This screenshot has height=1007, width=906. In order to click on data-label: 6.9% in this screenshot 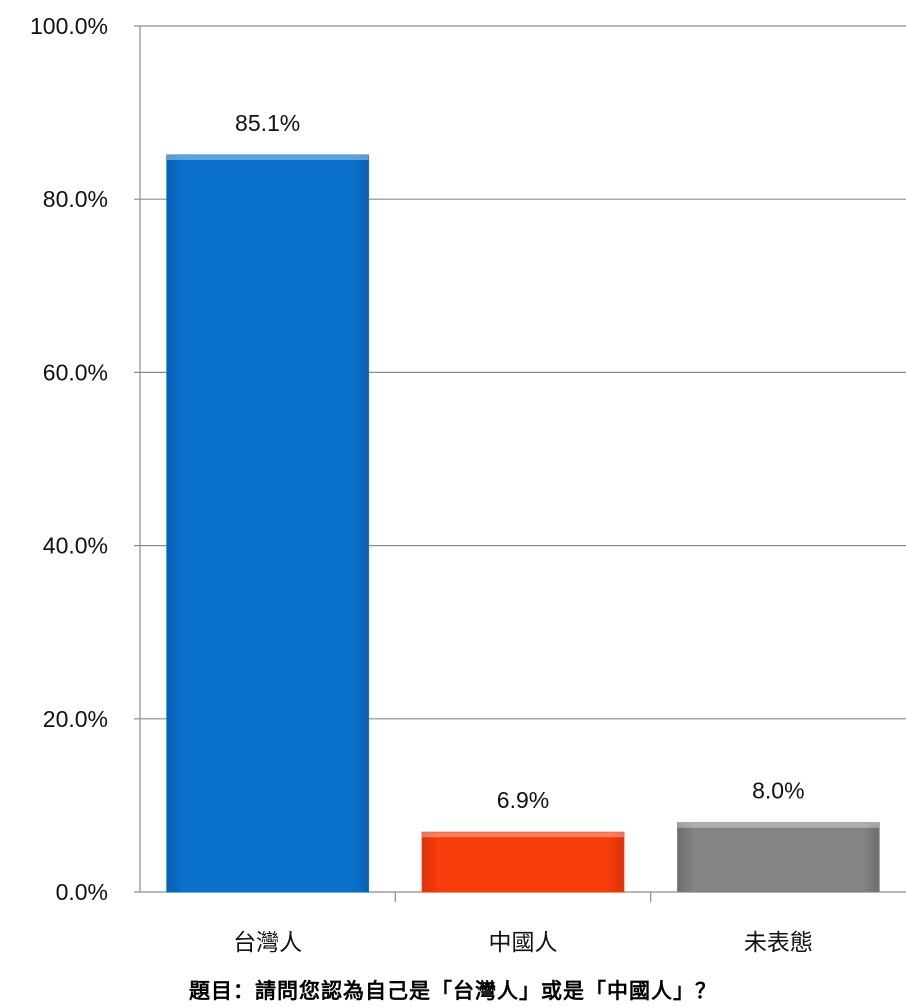, I will do `click(523, 800)`.